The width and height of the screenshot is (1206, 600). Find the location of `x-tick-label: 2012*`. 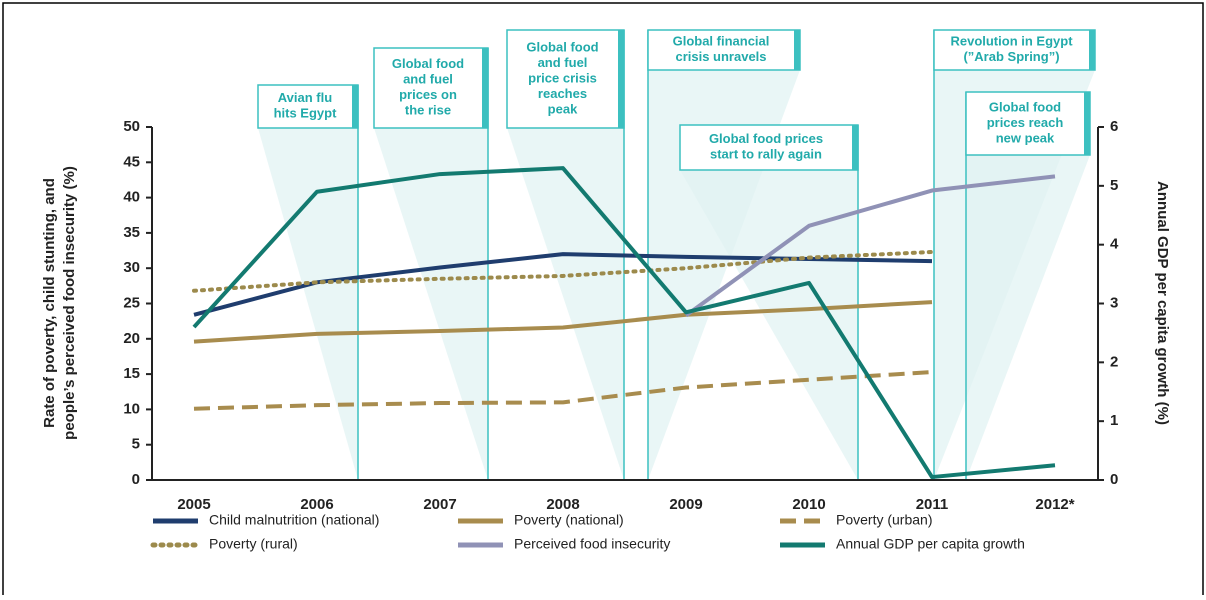

x-tick-label: 2012* is located at coordinates (1054, 504).